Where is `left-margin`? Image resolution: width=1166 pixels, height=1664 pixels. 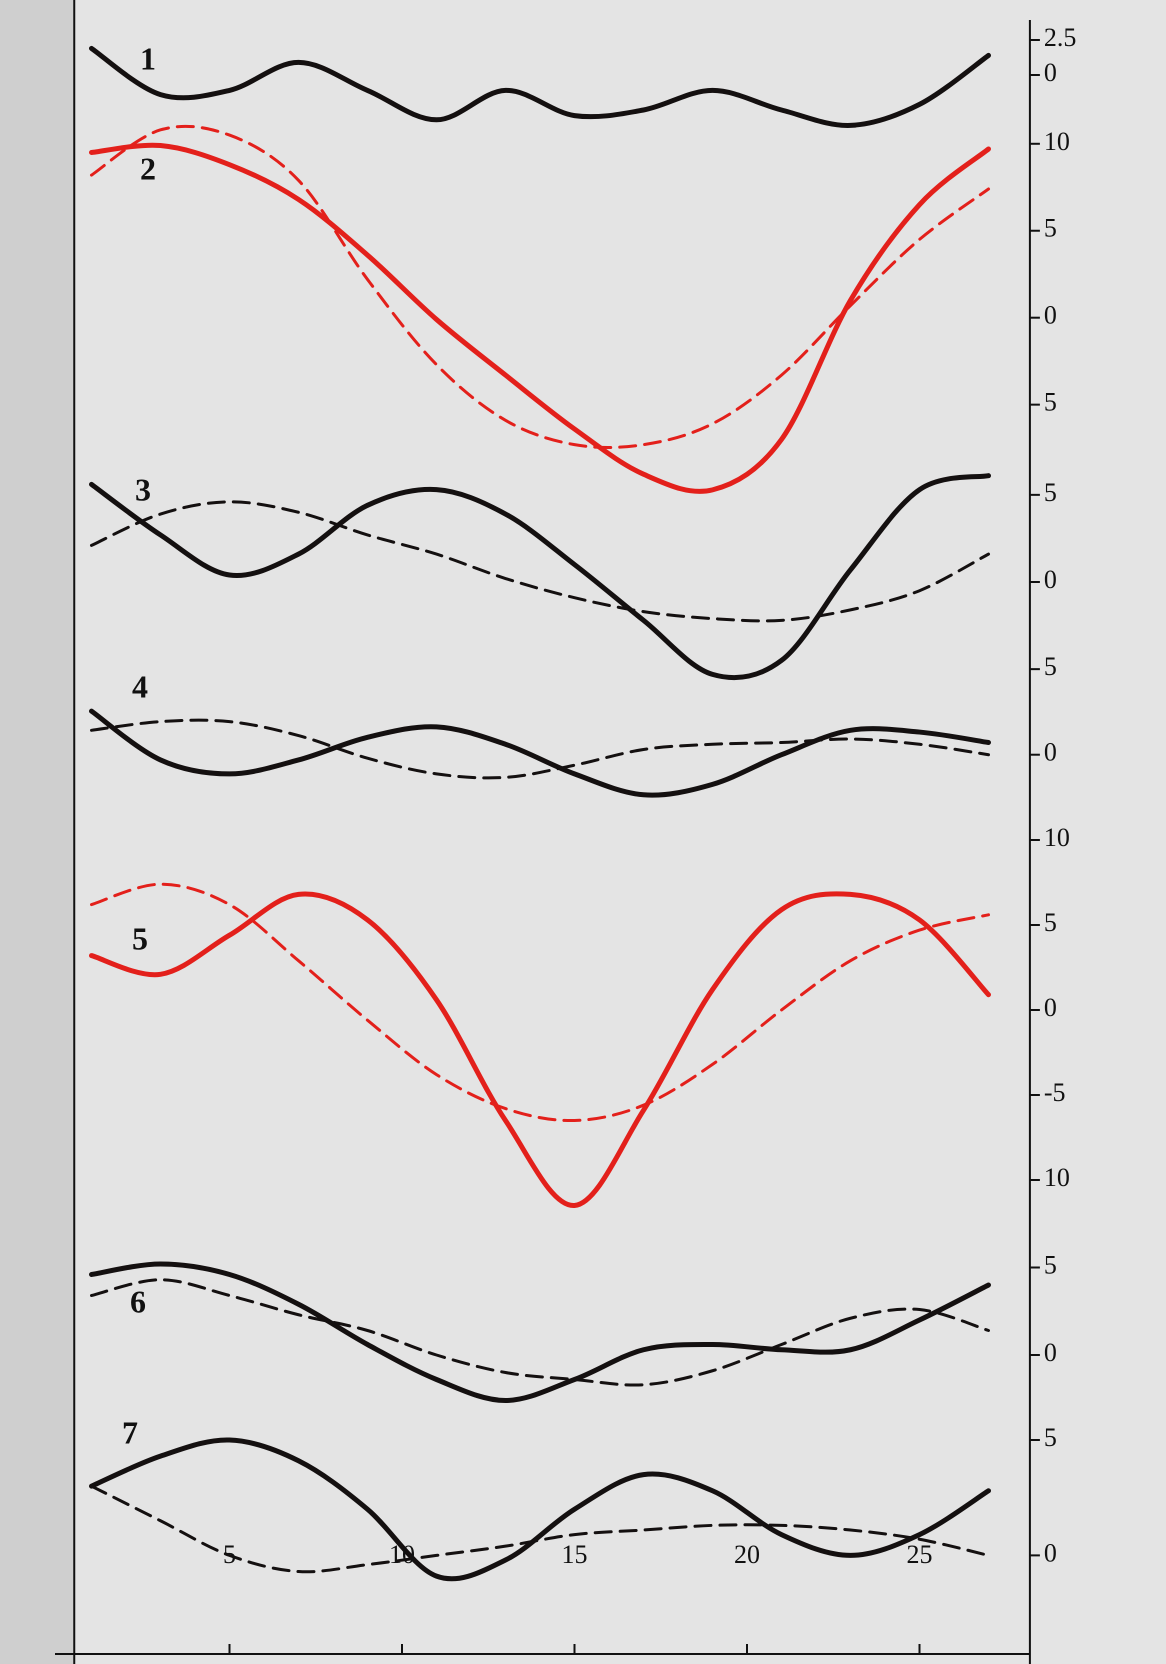 left-margin is located at coordinates (37, 832).